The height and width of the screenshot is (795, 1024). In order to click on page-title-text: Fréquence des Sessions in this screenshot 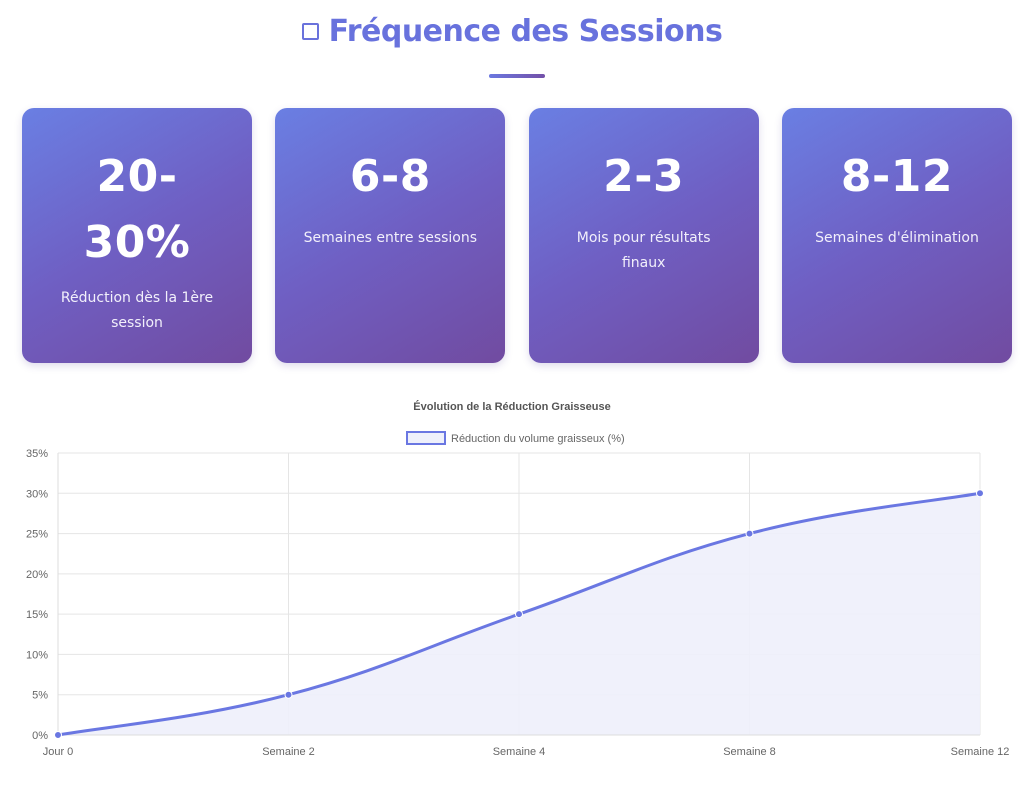, I will do `click(525, 31)`.